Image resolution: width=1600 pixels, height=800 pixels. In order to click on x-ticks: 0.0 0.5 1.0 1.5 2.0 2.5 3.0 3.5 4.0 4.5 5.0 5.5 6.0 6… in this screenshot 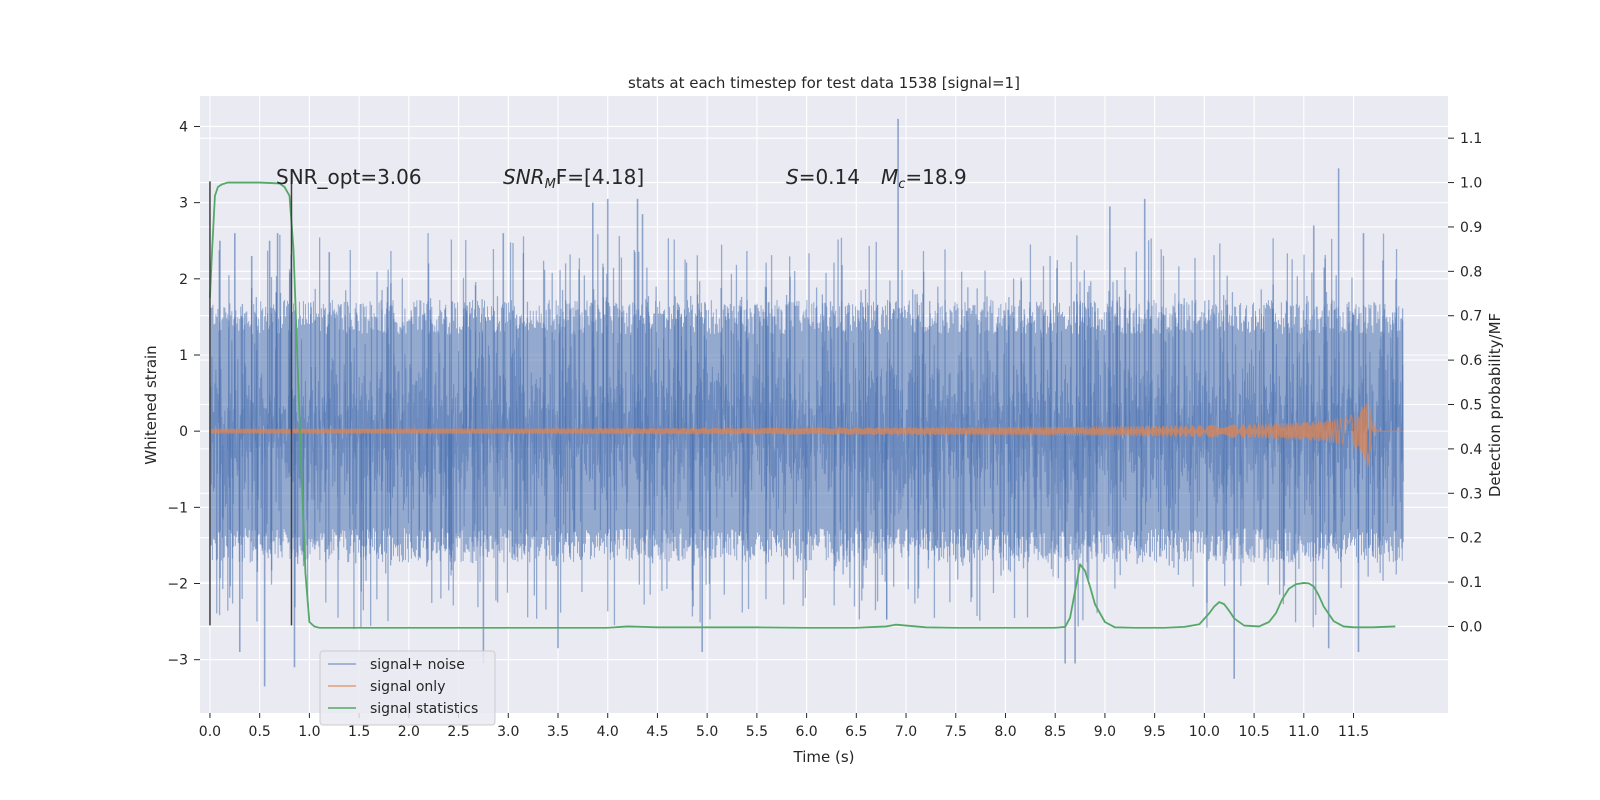, I will do `click(784, 726)`.